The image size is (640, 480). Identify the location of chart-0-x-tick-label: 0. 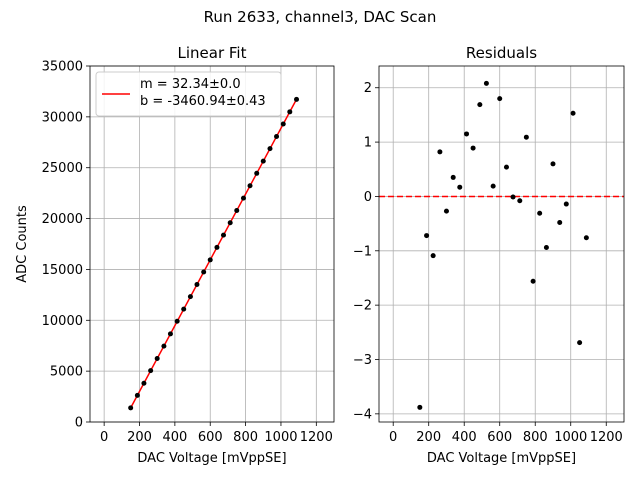
(104, 437).